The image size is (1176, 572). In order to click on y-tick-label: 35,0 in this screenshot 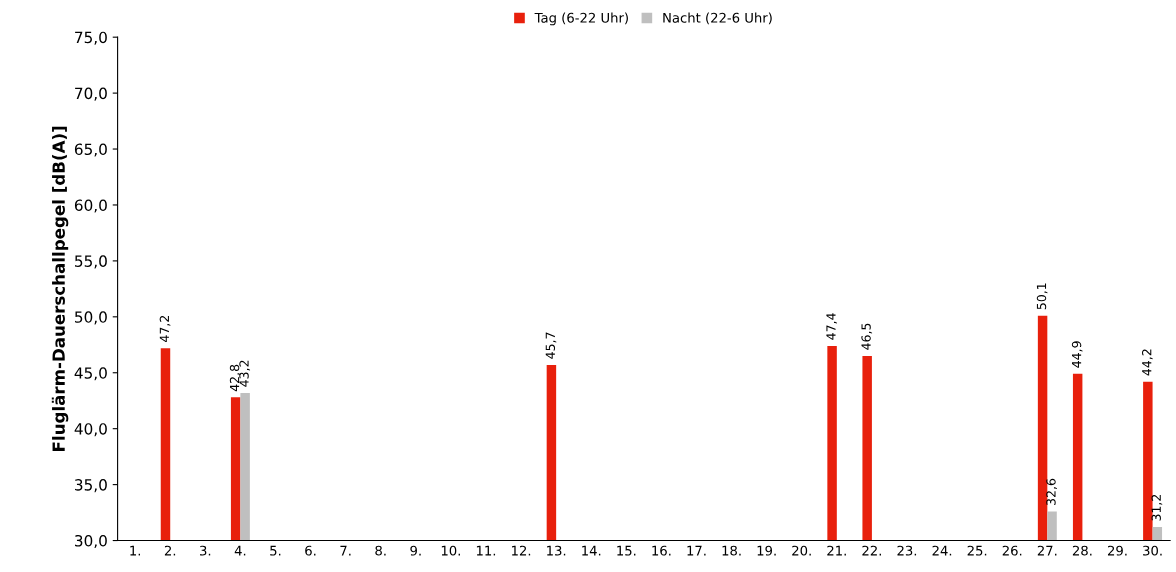, I will do `click(91, 486)`.